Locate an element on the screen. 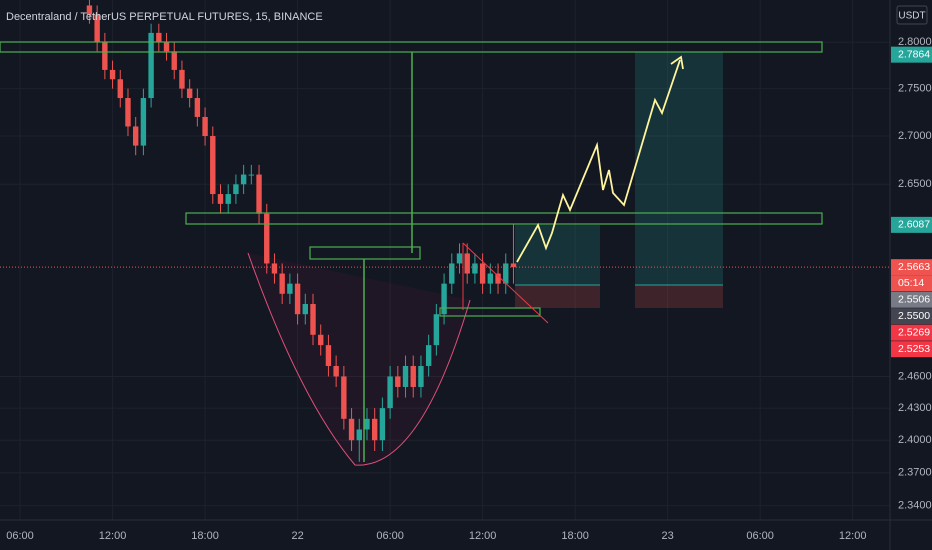 The image size is (932, 550). handle-line is located at coordinates (505, 283).